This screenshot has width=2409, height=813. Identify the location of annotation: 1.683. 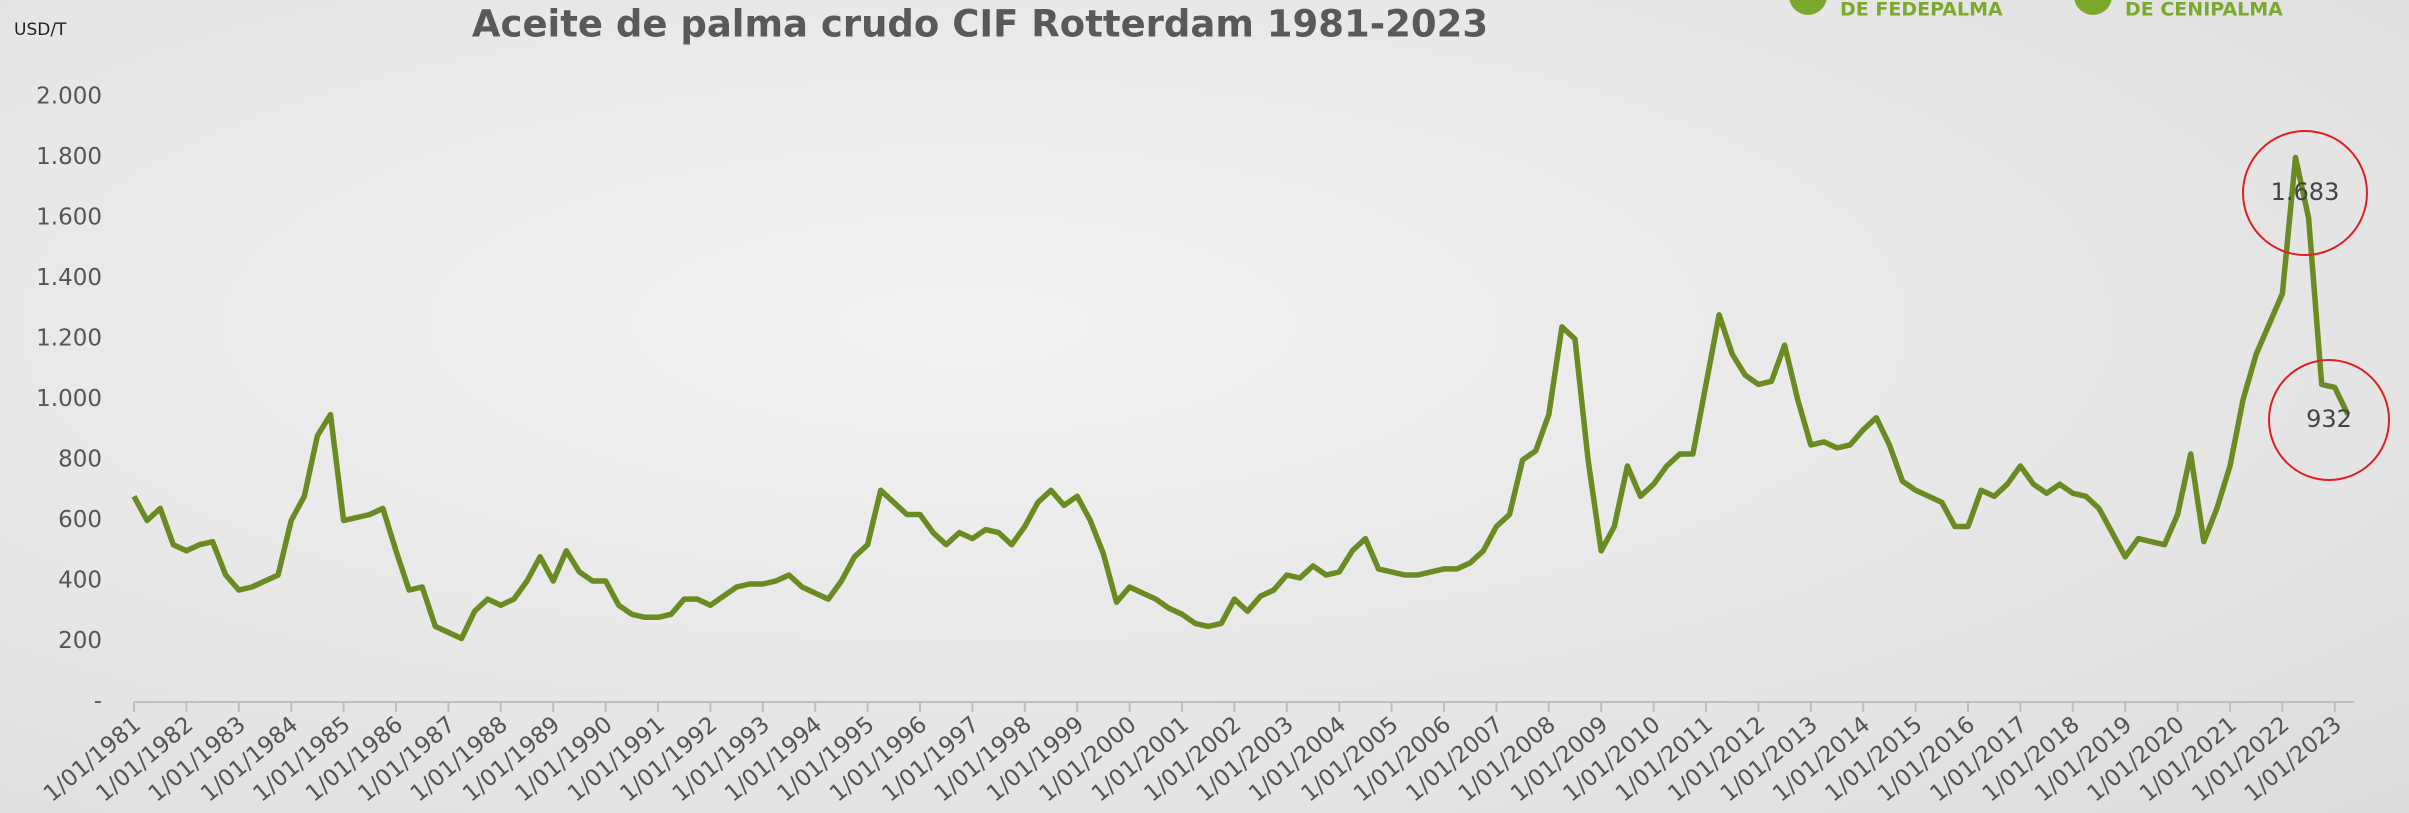
(2305, 192).